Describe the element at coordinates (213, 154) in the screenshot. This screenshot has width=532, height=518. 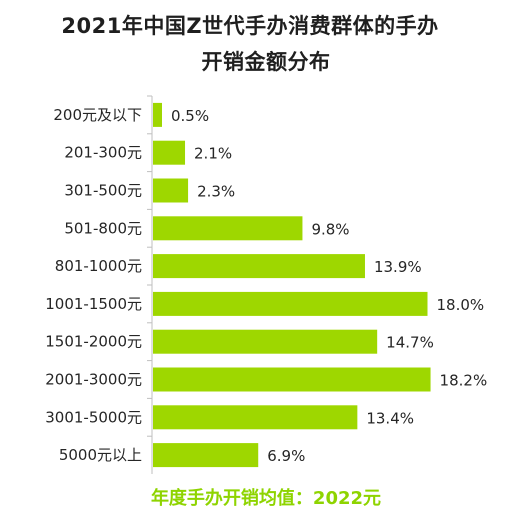
I see `value-label: 2.1%` at that location.